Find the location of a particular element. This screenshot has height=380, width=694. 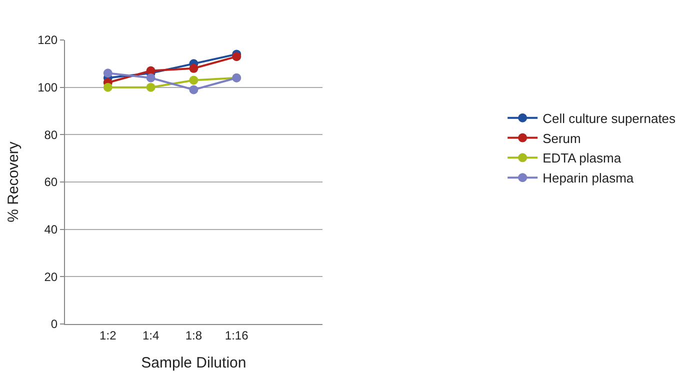

y-tick-label: 40 is located at coordinates (51, 229).